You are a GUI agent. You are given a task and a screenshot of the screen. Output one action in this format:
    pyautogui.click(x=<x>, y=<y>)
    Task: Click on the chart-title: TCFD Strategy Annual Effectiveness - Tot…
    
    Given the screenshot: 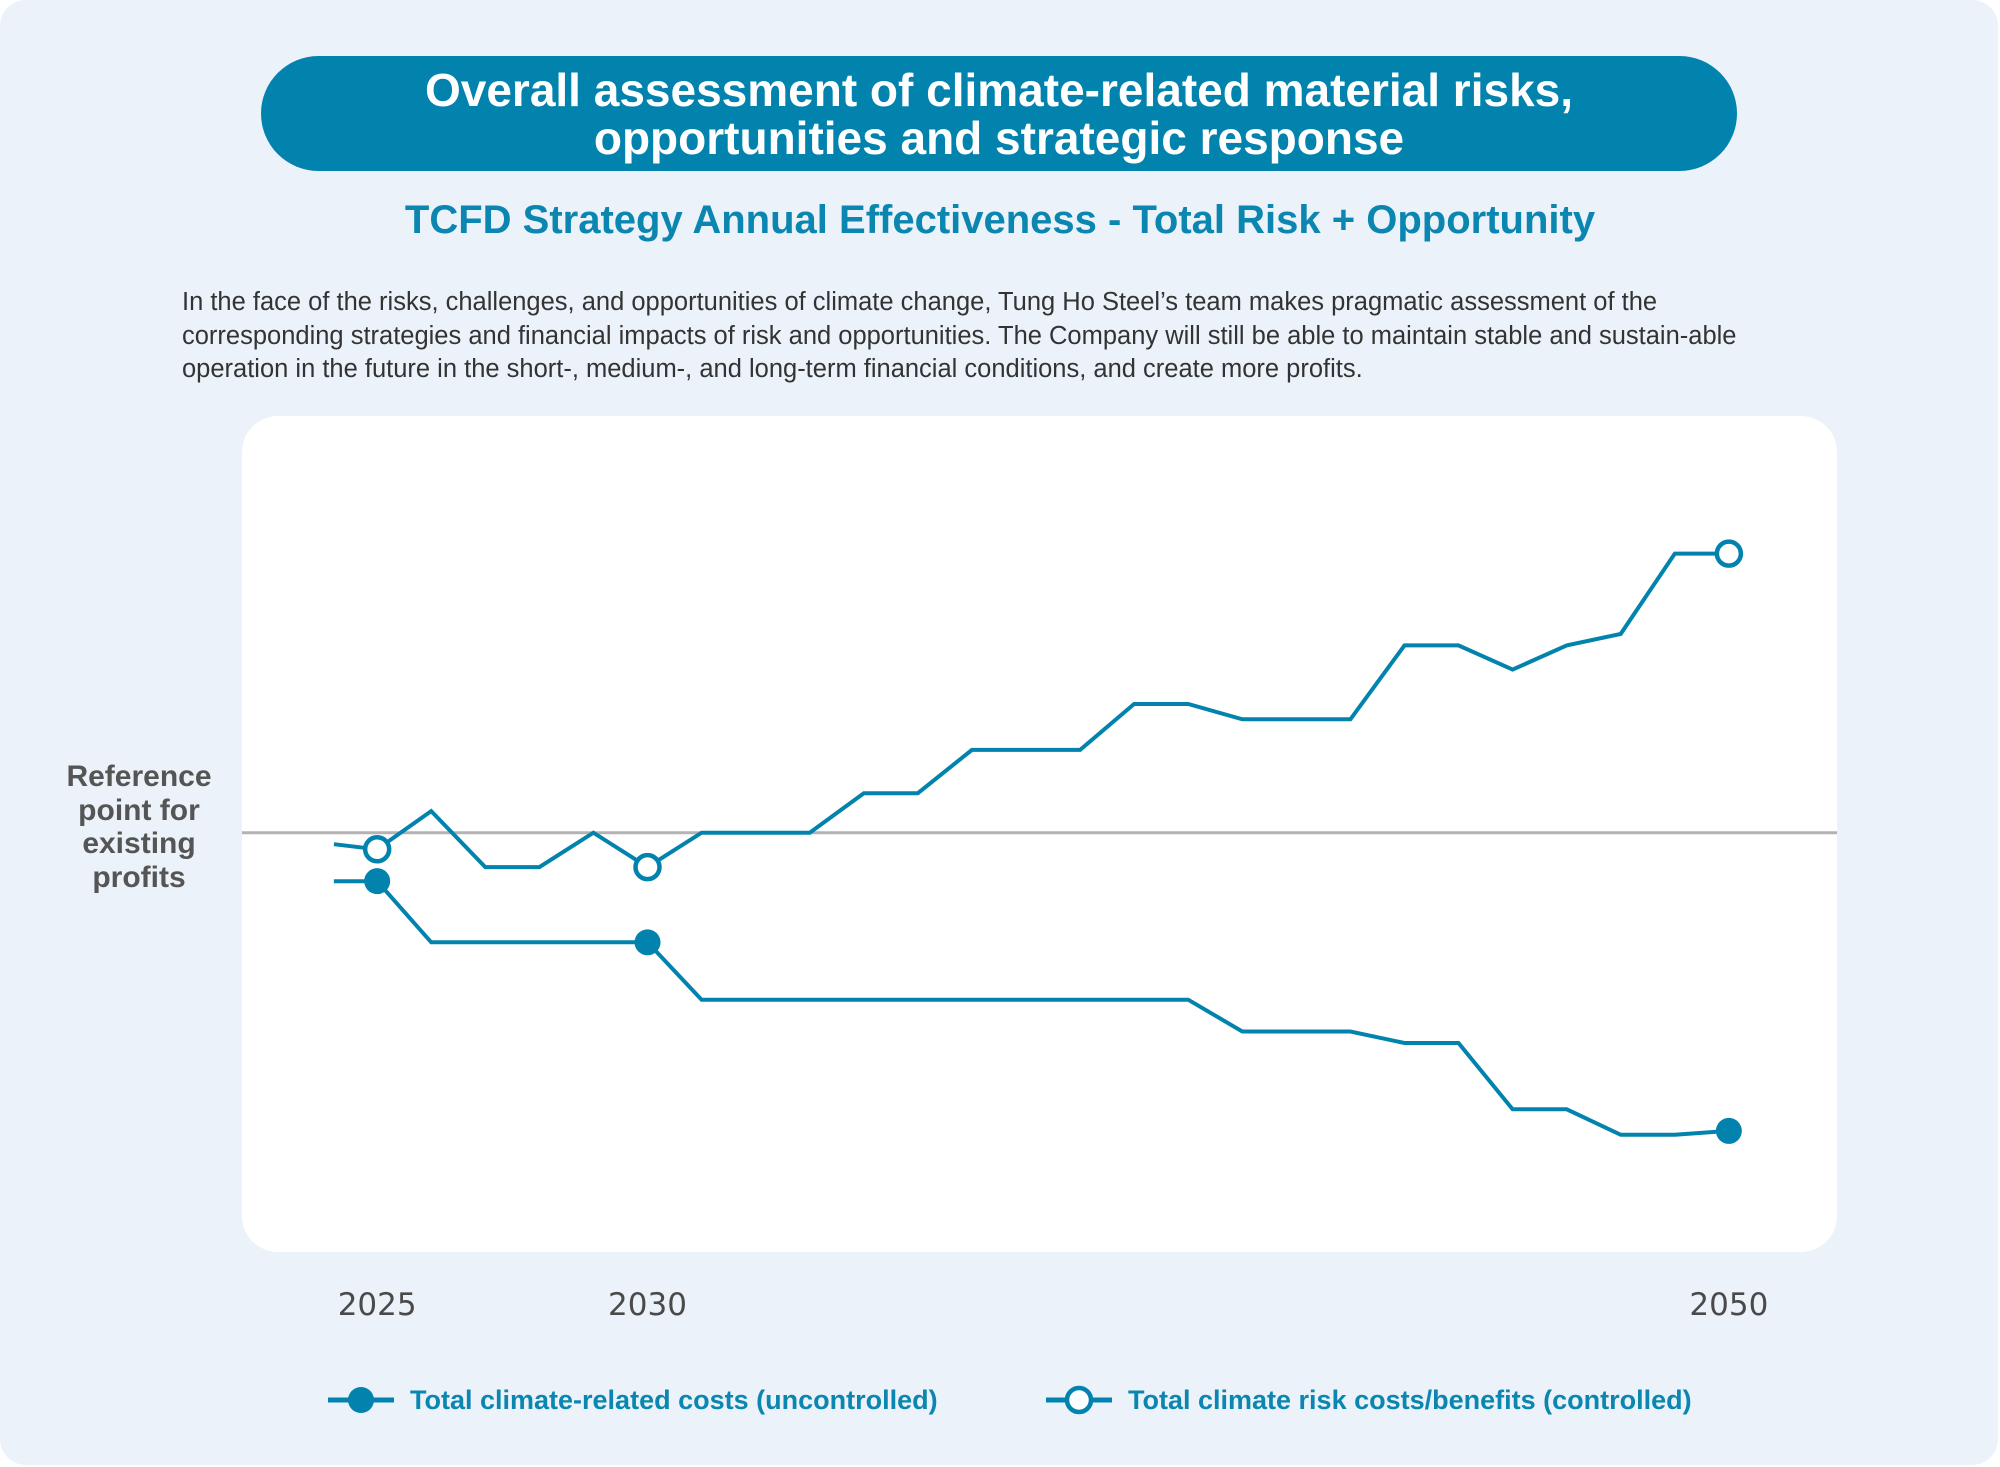 What is the action you would take?
    pyautogui.click(x=1000, y=220)
    